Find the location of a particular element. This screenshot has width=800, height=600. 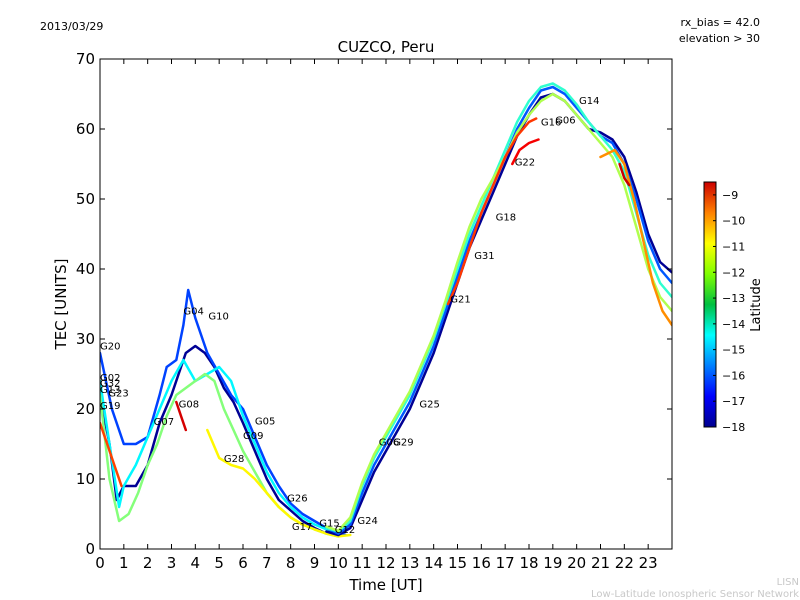

colorbar-tick-label: −18 is located at coordinates (733, 427).